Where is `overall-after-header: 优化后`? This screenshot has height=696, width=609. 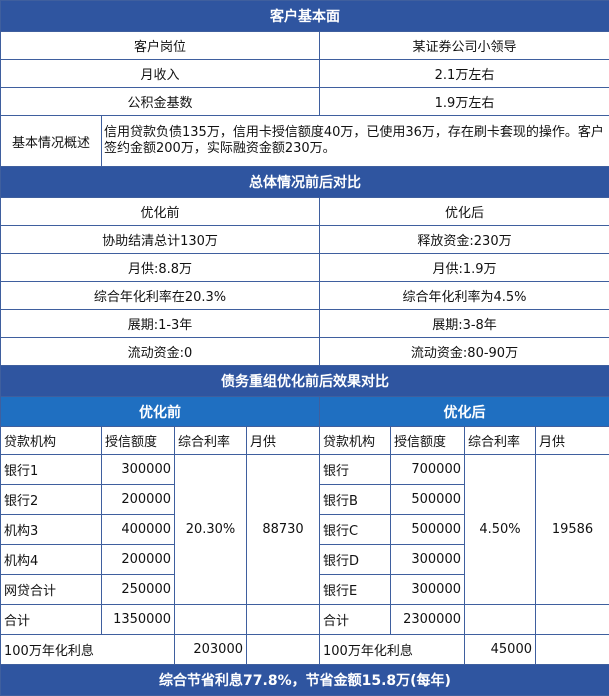
overall-after-header: 优化后 is located at coordinates (464, 212).